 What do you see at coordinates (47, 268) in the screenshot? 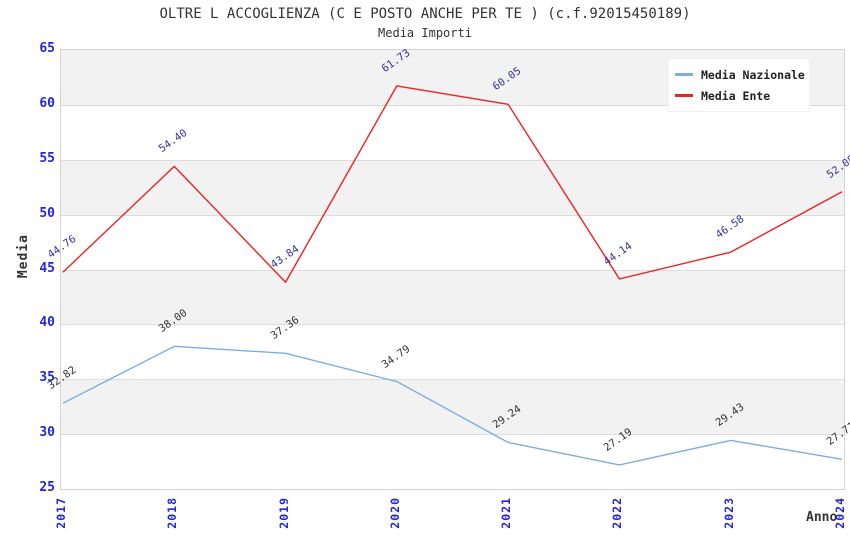
I see `y-tick-label: 45` at bounding box center [47, 268].